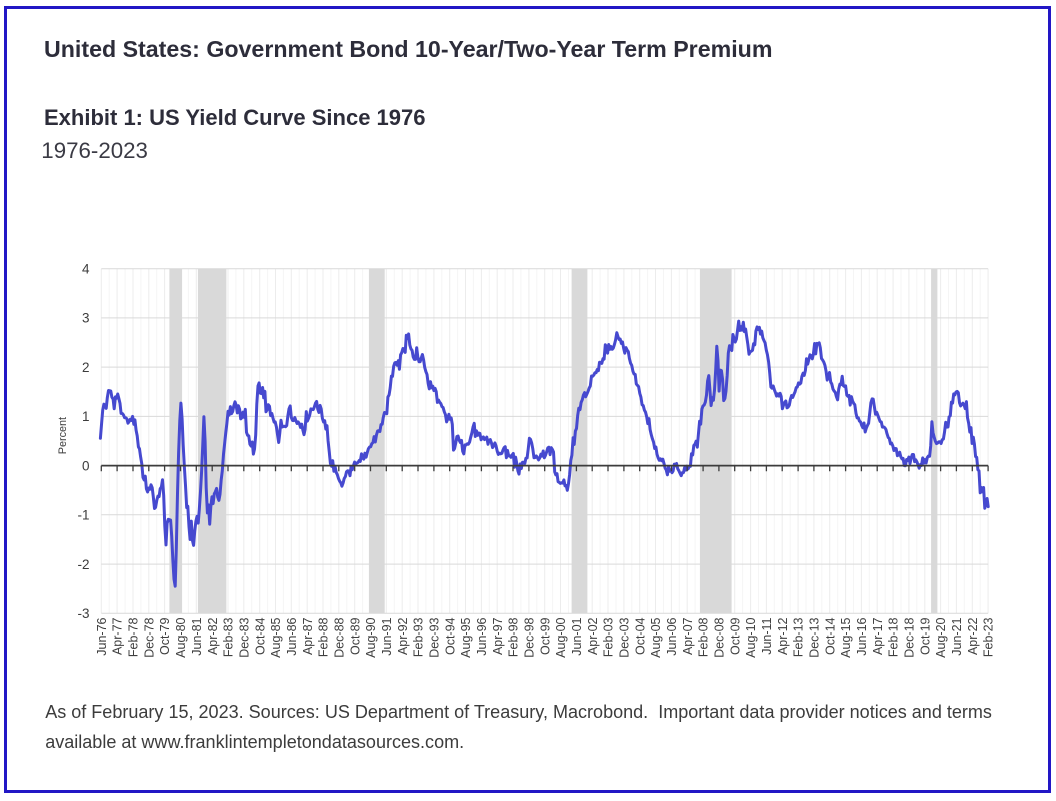 Image resolution: width=1056 pixels, height=801 pixels. What do you see at coordinates (625, 637) in the screenshot?
I see `svg-text: Dec-03` at bounding box center [625, 637].